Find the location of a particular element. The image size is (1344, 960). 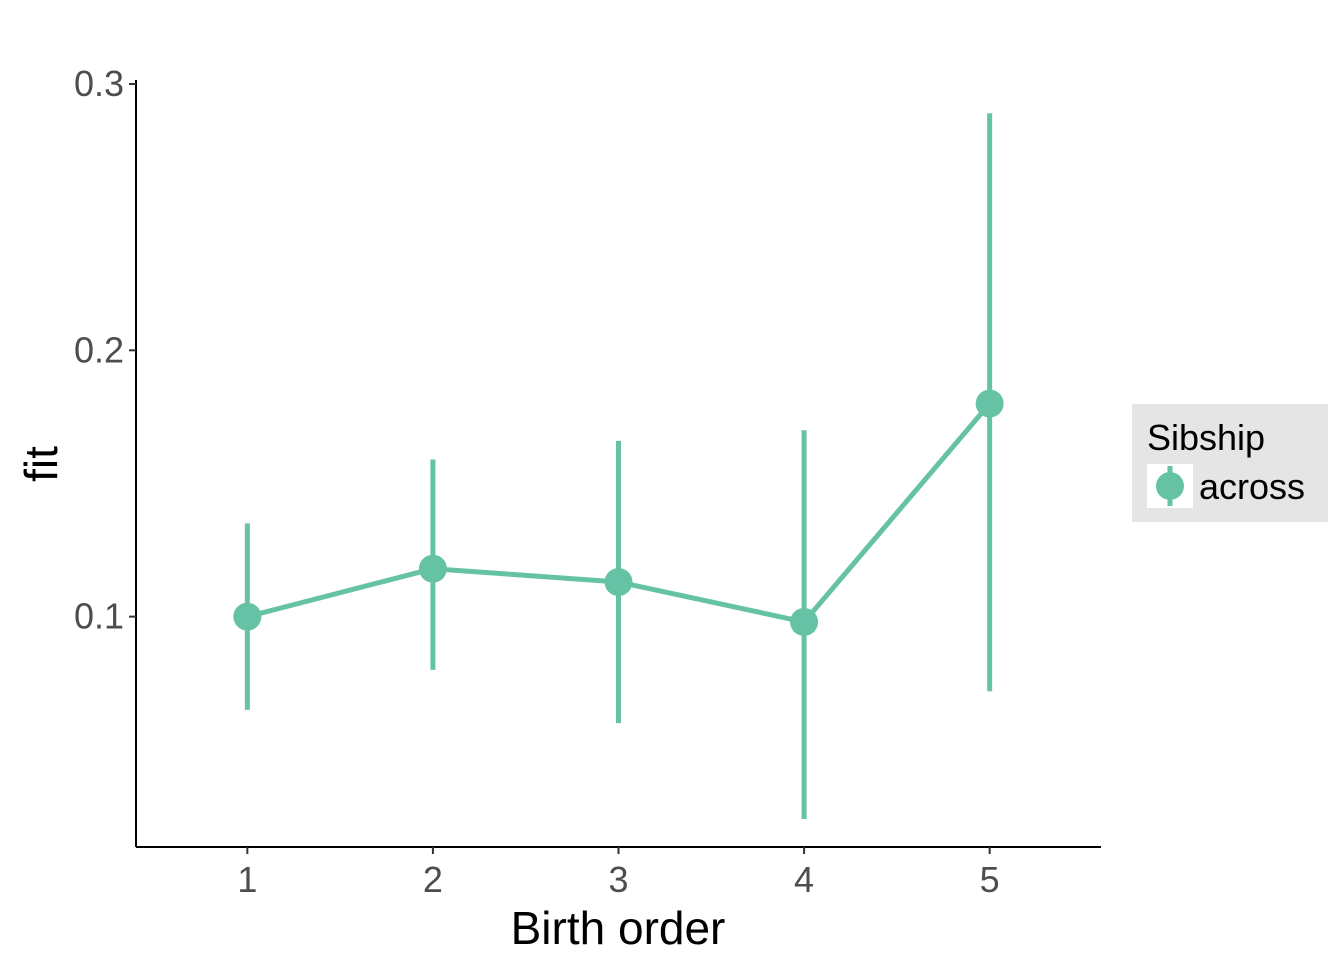

legend-title: Sibship is located at coordinates (1206, 437).